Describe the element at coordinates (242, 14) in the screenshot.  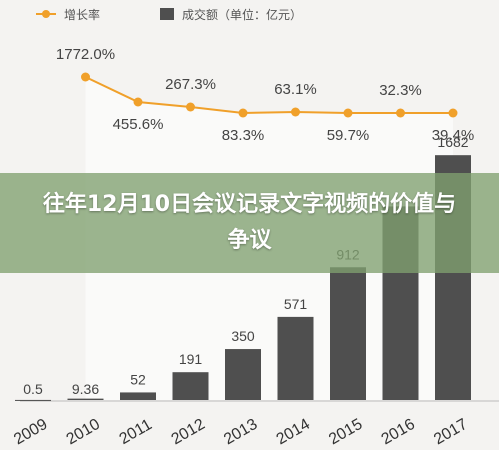
I see `legend-volume-label: 成交额（单位：亿元）` at that location.